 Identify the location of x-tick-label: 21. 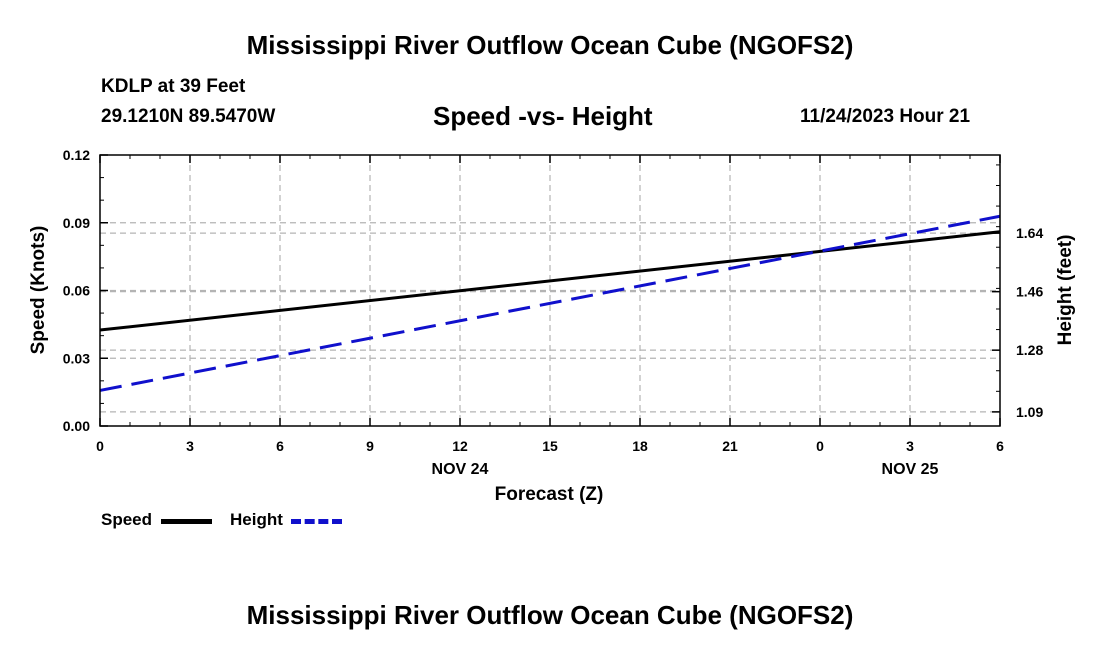
(730, 446).